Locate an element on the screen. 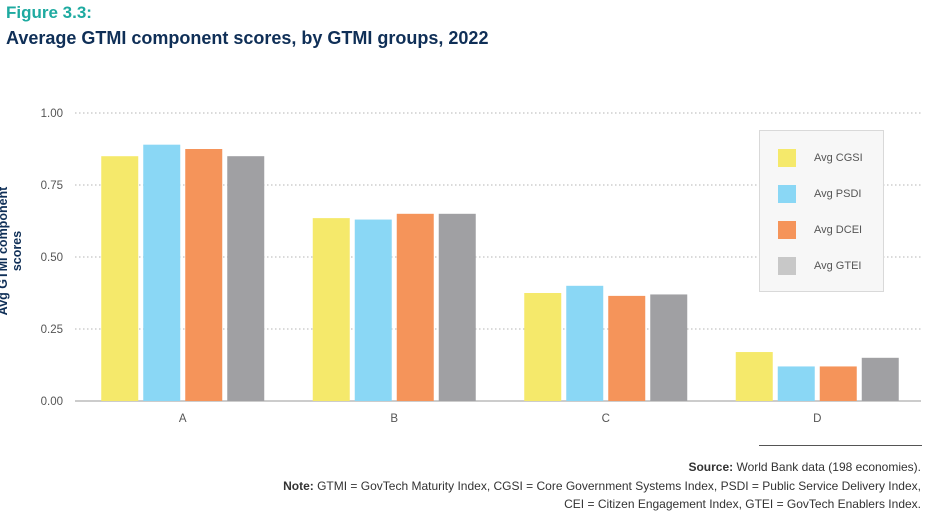  bar-d-avg-dcei is located at coordinates (838, 383).